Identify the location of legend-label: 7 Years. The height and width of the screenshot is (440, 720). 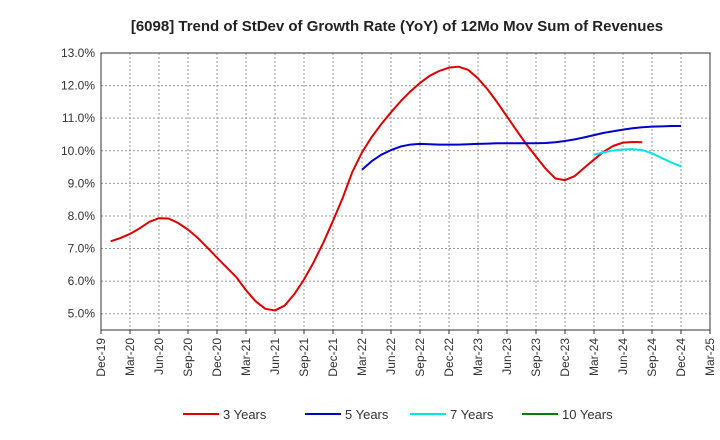
(472, 414).